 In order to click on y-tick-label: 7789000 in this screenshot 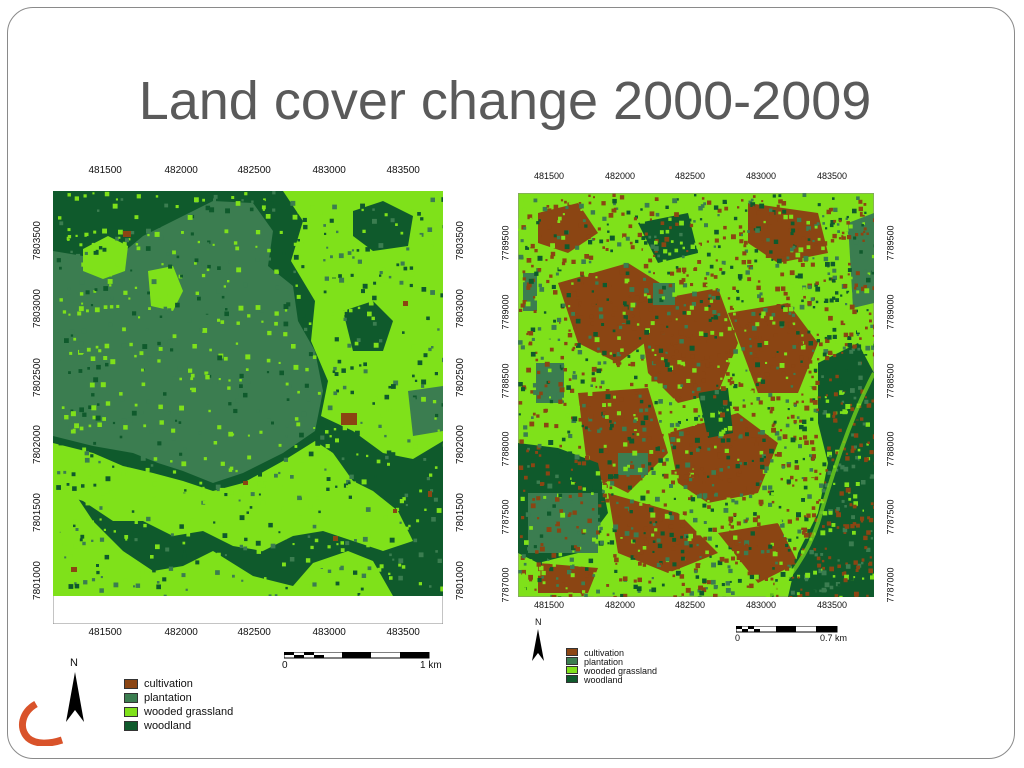, I will do `click(890, 312)`.